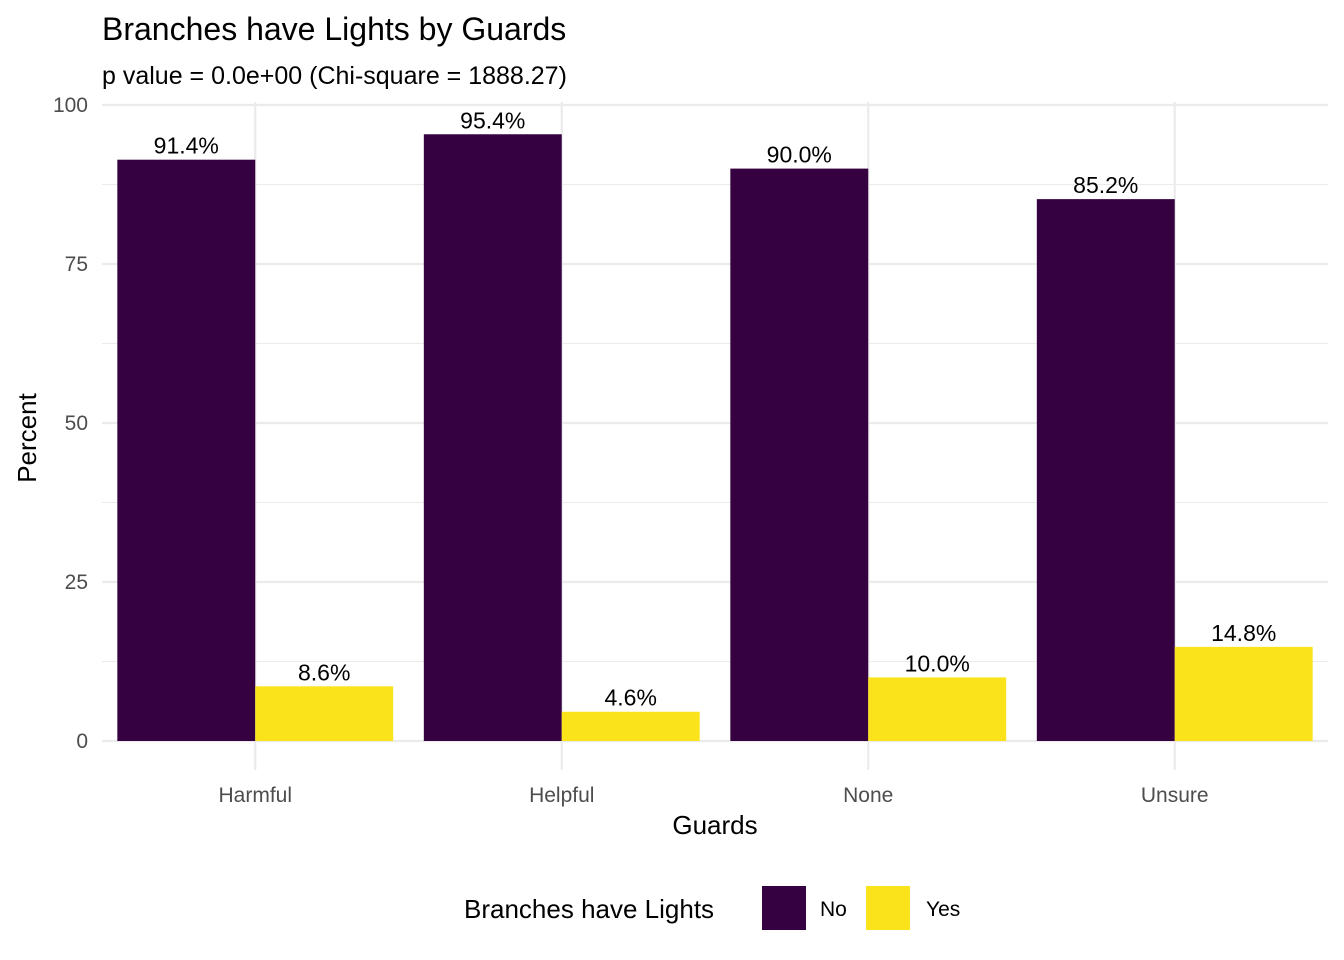 The height and width of the screenshot is (960, 1344). Describe the element at coordinates (1175, 795) in the screenshot. I see `x-tick-label-unsure: Unsure` at that location.